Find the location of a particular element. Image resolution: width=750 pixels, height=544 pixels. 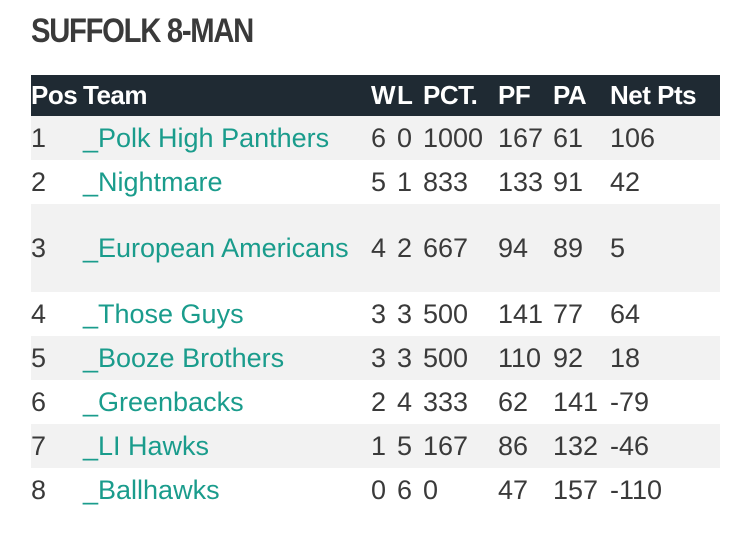

header-pct: PCT. is located at coordinates (460, 95).